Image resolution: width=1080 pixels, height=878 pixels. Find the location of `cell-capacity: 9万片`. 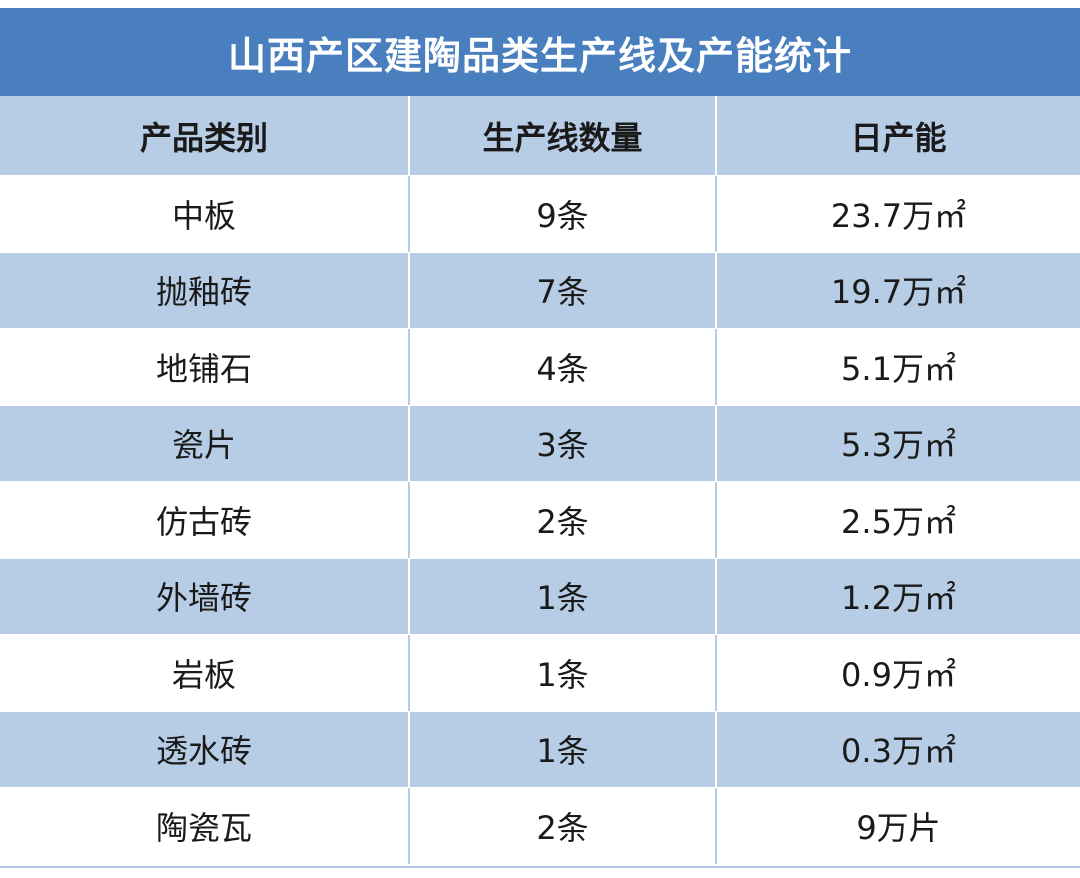

cell-capacity: 9万片 is located at coordinates (898, 827).